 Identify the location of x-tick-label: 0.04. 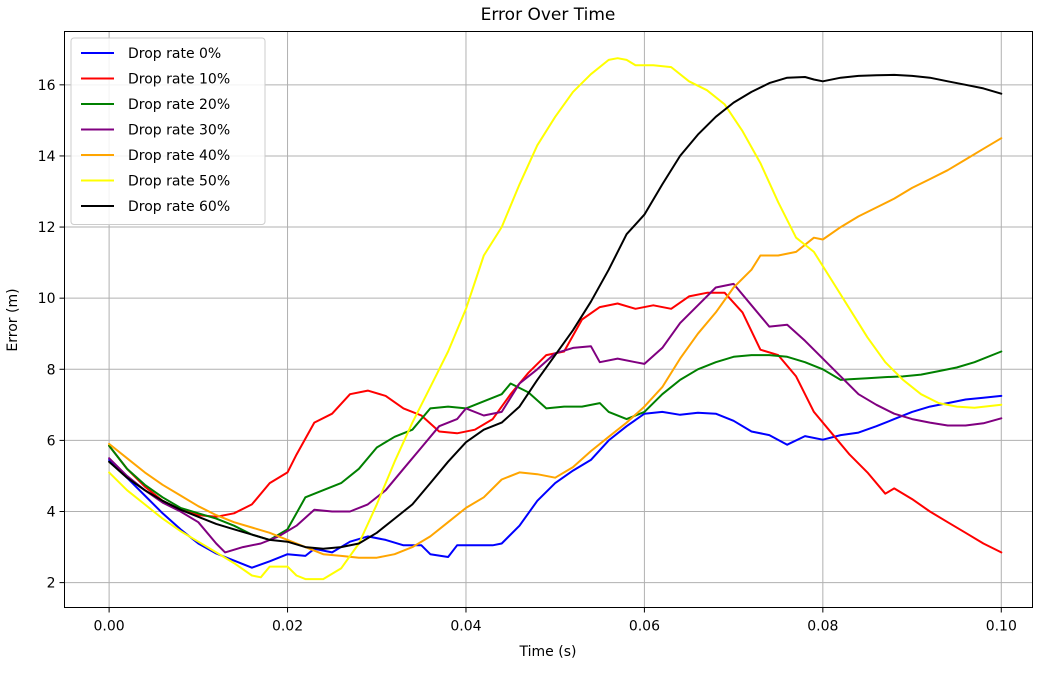
(465, 627).